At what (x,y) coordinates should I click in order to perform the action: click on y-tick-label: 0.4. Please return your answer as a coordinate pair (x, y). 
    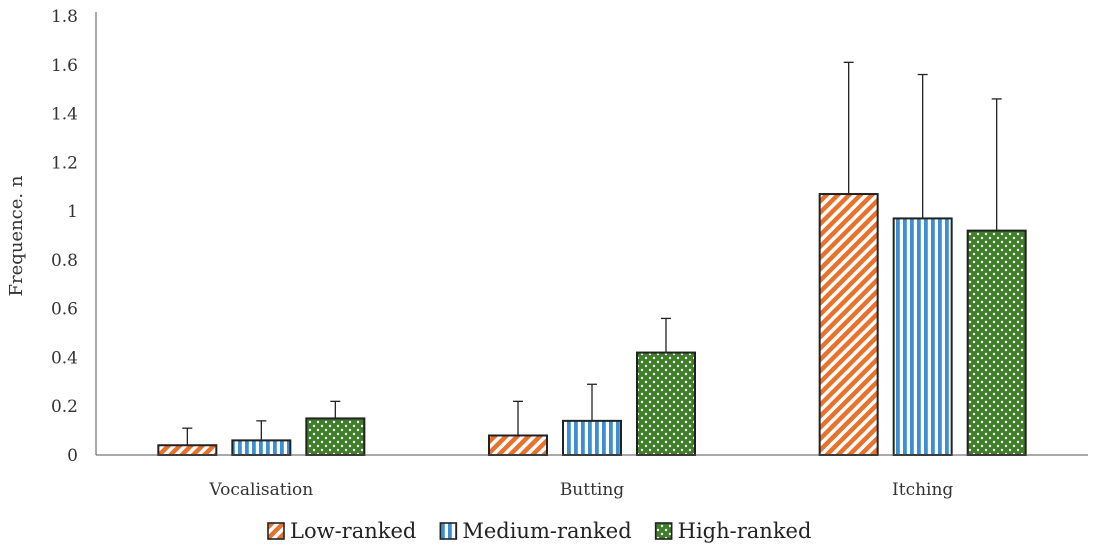
    Looking at the image, I should click on (64, 358).